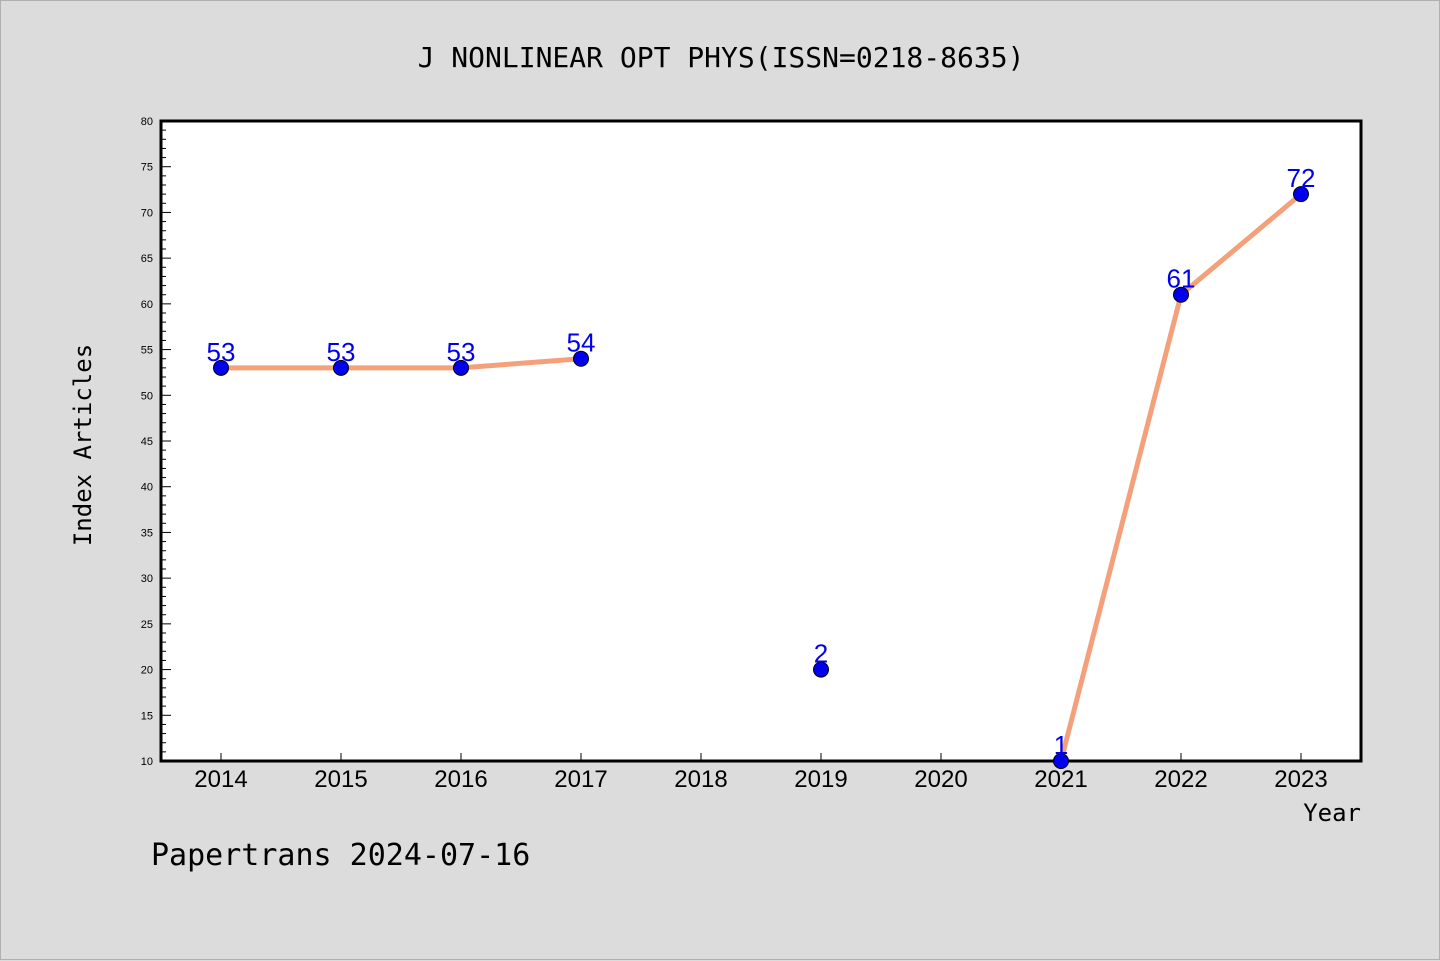 This screenshot has height=961, width=1440. I want to click on y-tick-label: 45, so click(147, 442).